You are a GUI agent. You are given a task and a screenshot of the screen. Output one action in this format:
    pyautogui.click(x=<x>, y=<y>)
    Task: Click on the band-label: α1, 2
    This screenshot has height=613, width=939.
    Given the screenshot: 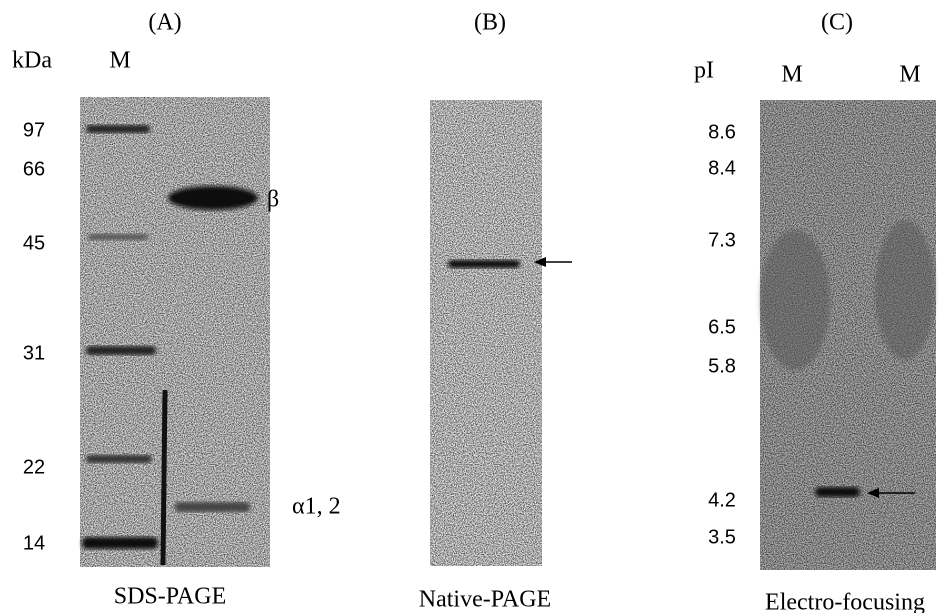 What is the action you would take?
    pyautogui.click(x=316, y=507)
    